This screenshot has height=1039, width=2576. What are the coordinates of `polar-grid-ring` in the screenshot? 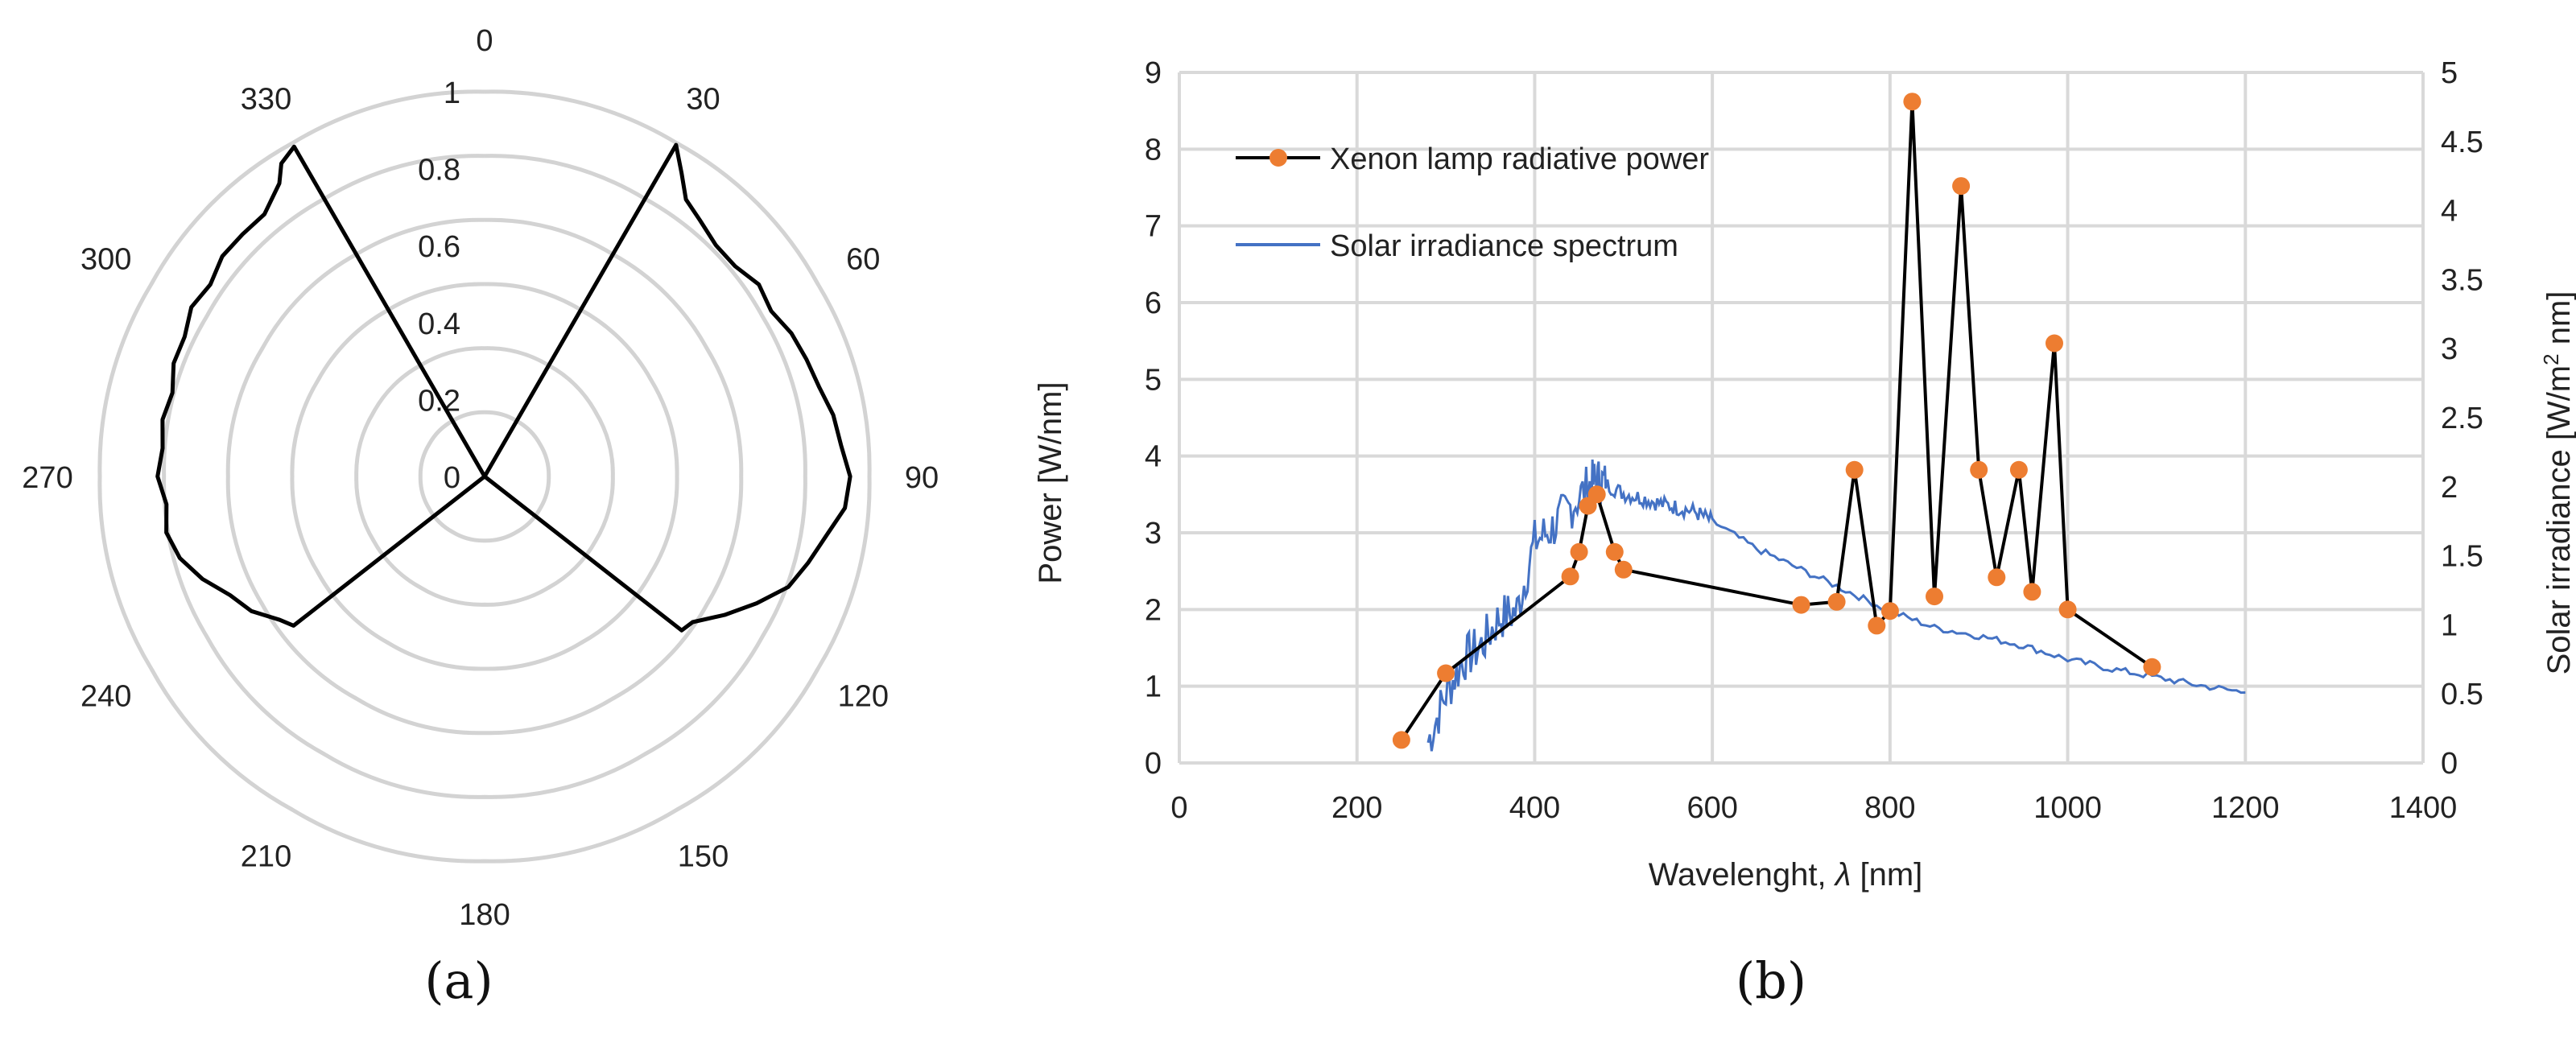 It's located at (484, 476).